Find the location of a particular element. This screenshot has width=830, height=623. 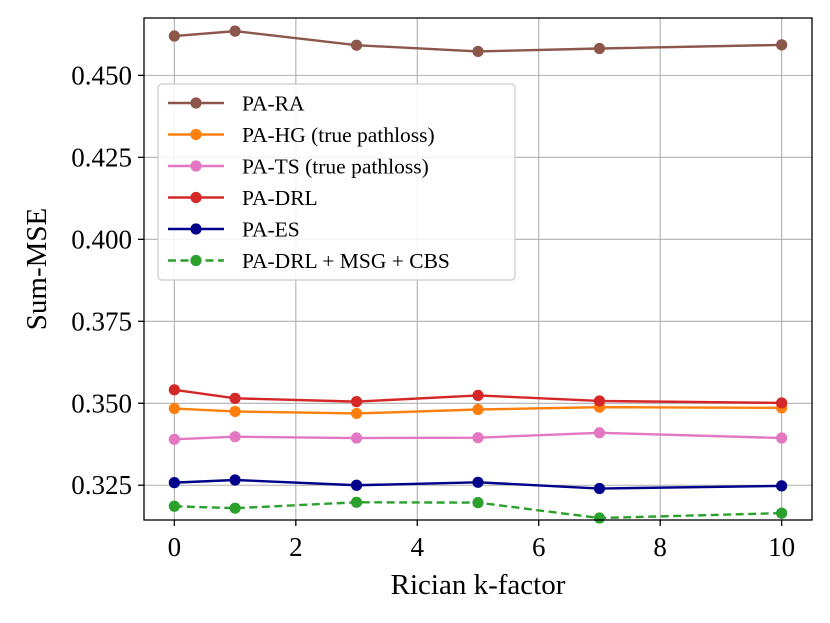

x-tick-label: 4 is located at coordinates (418, 547).